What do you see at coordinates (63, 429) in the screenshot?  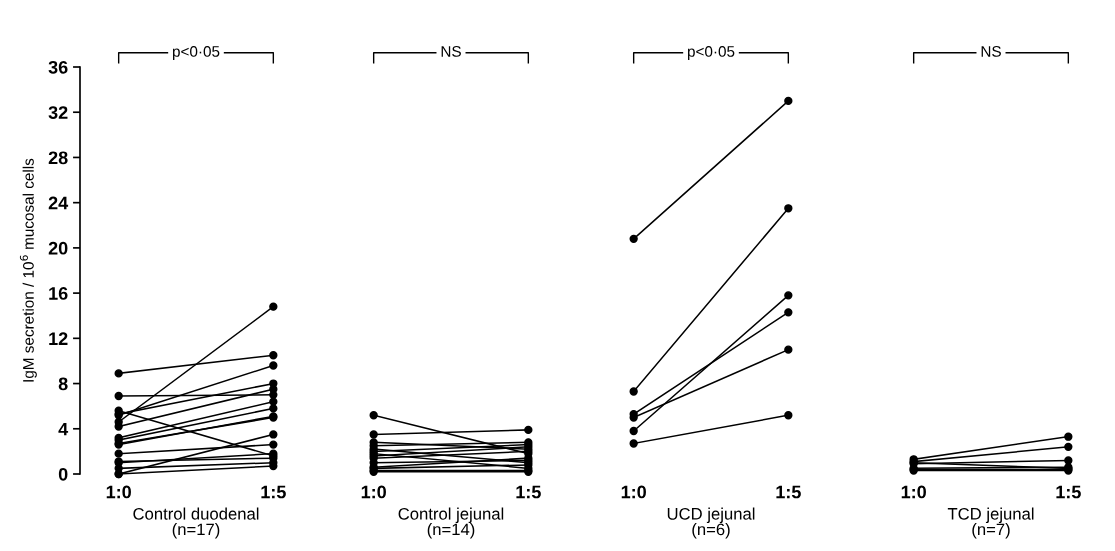 I see `y-tick-label: 4` at bounding box center [63, 429].